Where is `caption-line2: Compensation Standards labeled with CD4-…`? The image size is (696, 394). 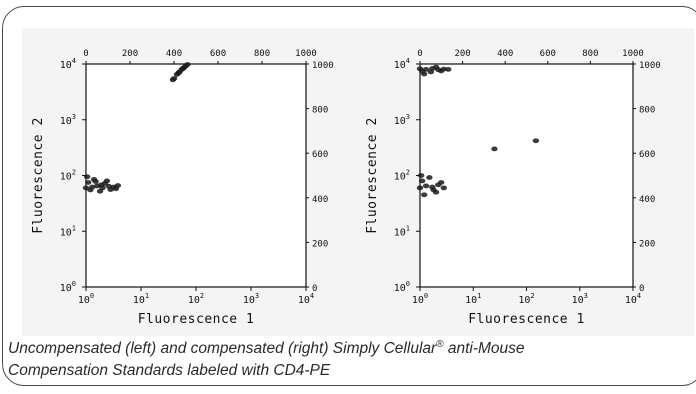
caption-line2: Compensation Standards labeled with CD4-… is located at coordinates (169, 371).